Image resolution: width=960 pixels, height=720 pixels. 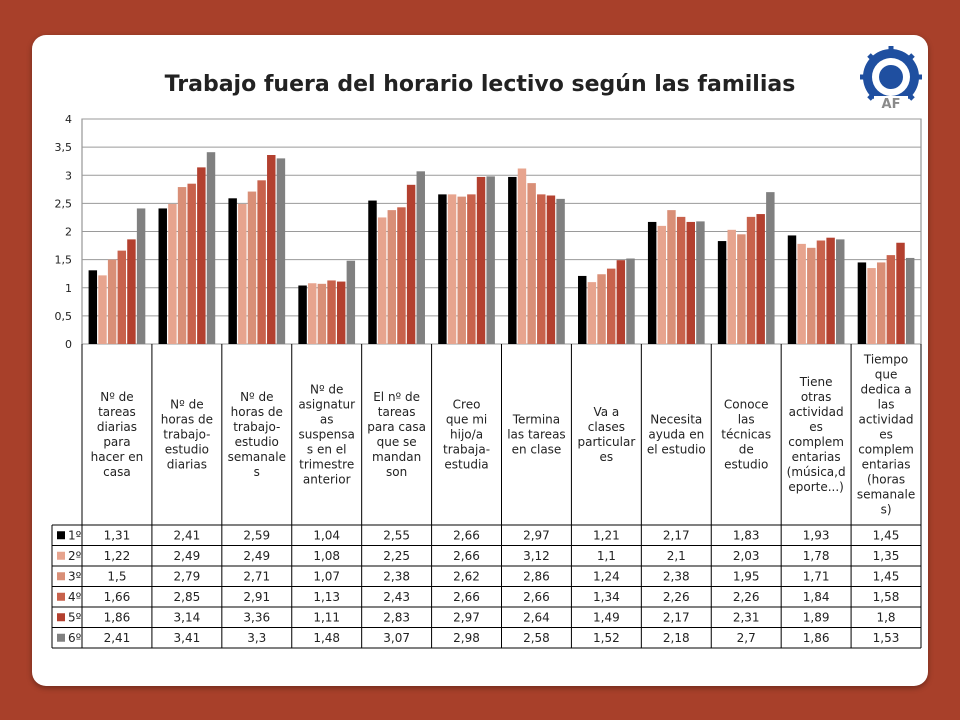 I want to click on category-label: Conoce las técnicas de estudio, so click(x=746, y=435).